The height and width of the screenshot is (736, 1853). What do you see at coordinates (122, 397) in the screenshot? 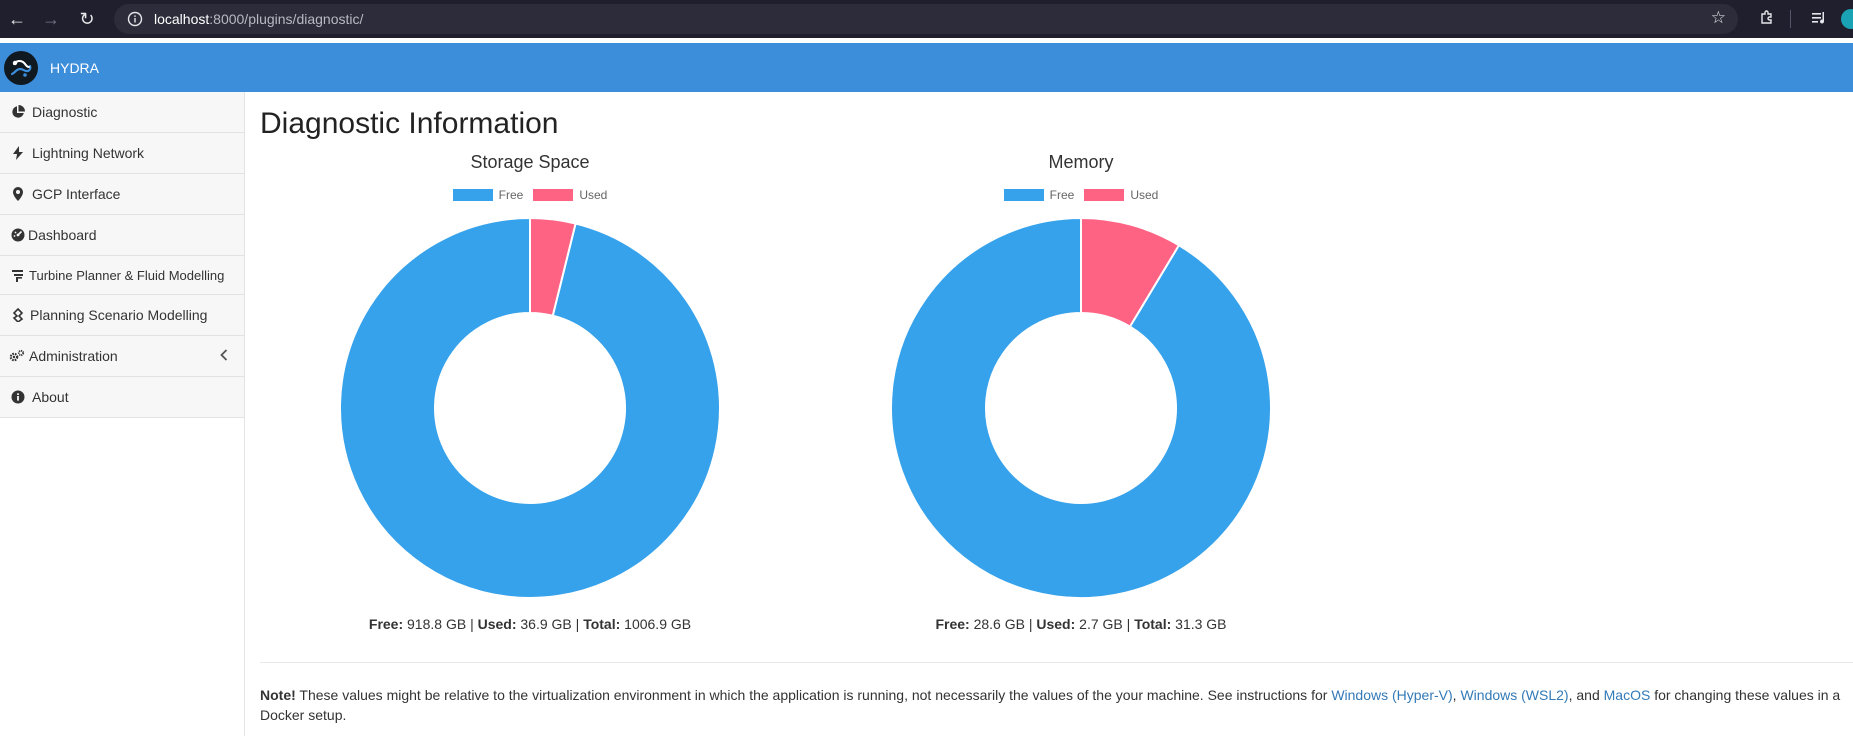
I see `sidebar-item-about: About` at bounding box center [122, 397].